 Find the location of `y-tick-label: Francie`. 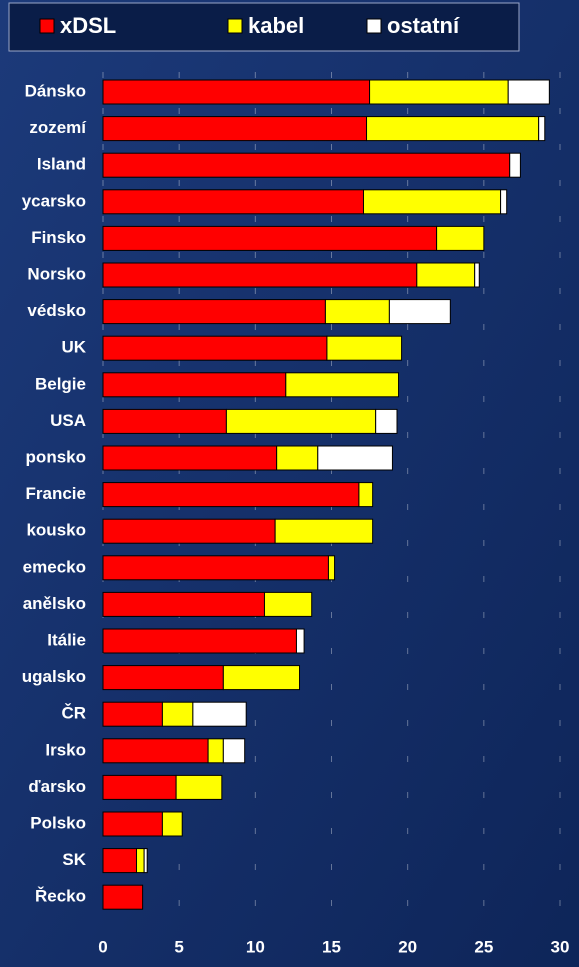

y-tick-label: Francie is located at coordinates (56, 493).